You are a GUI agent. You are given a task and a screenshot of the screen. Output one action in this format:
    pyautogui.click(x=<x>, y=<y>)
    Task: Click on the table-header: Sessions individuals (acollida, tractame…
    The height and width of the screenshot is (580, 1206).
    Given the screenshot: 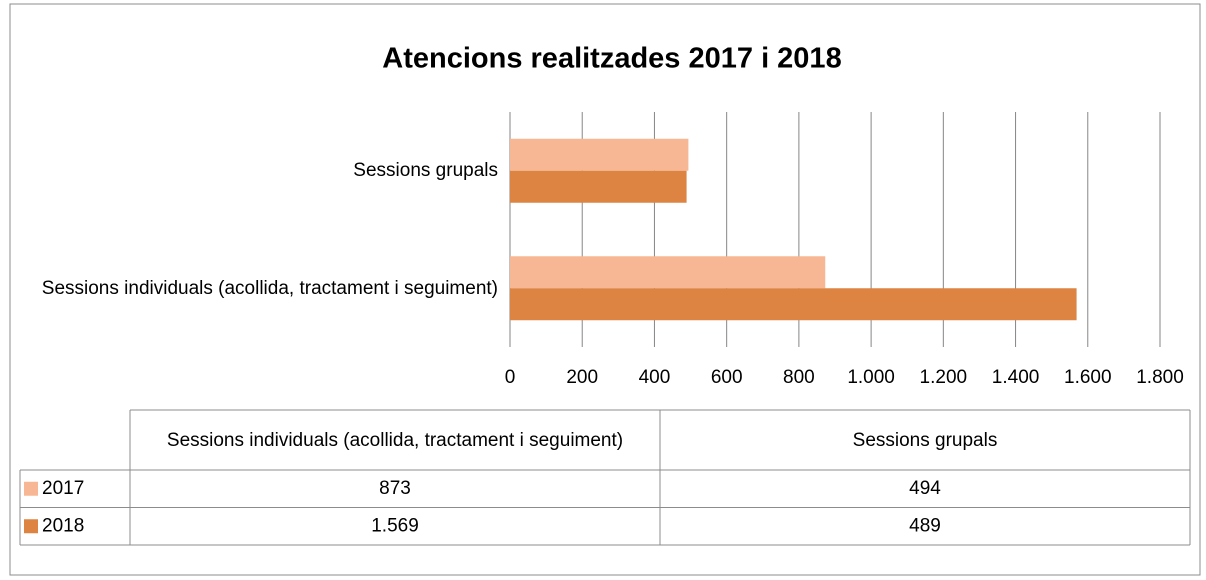 What is the action you would take?
    pyautogui.click(x=395, y=440)
    